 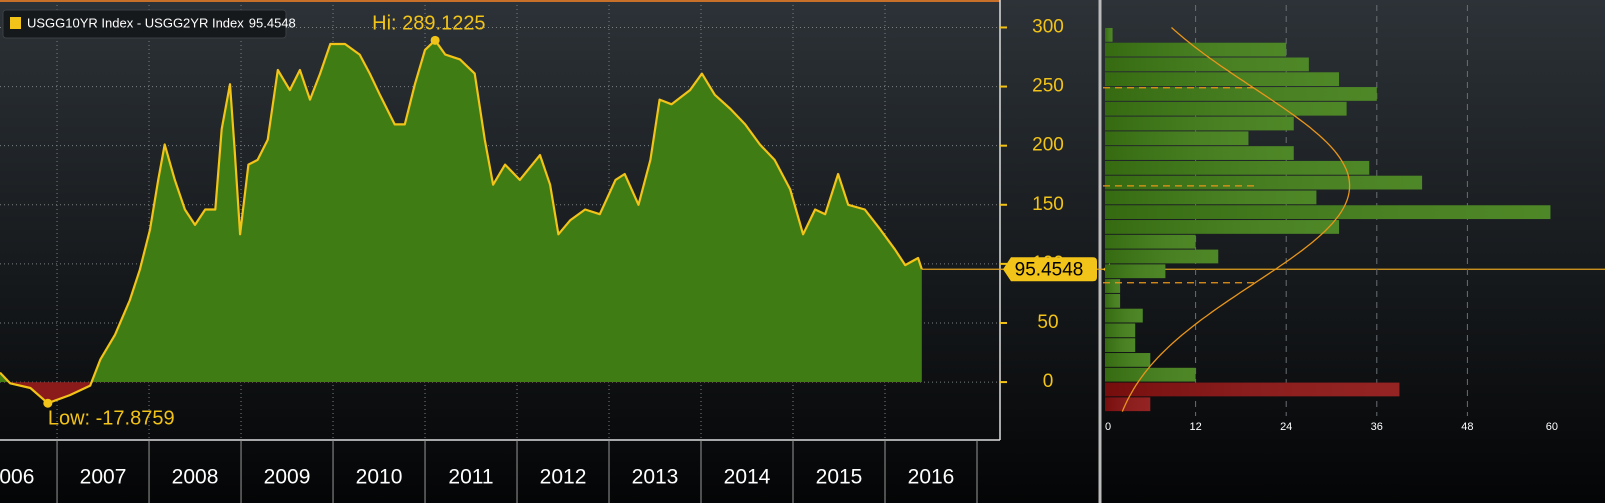 What do you see at coordinates (272, 22) in the screenshot?
I see `legend-value: 95.4548` at bounding box center [272, 22].